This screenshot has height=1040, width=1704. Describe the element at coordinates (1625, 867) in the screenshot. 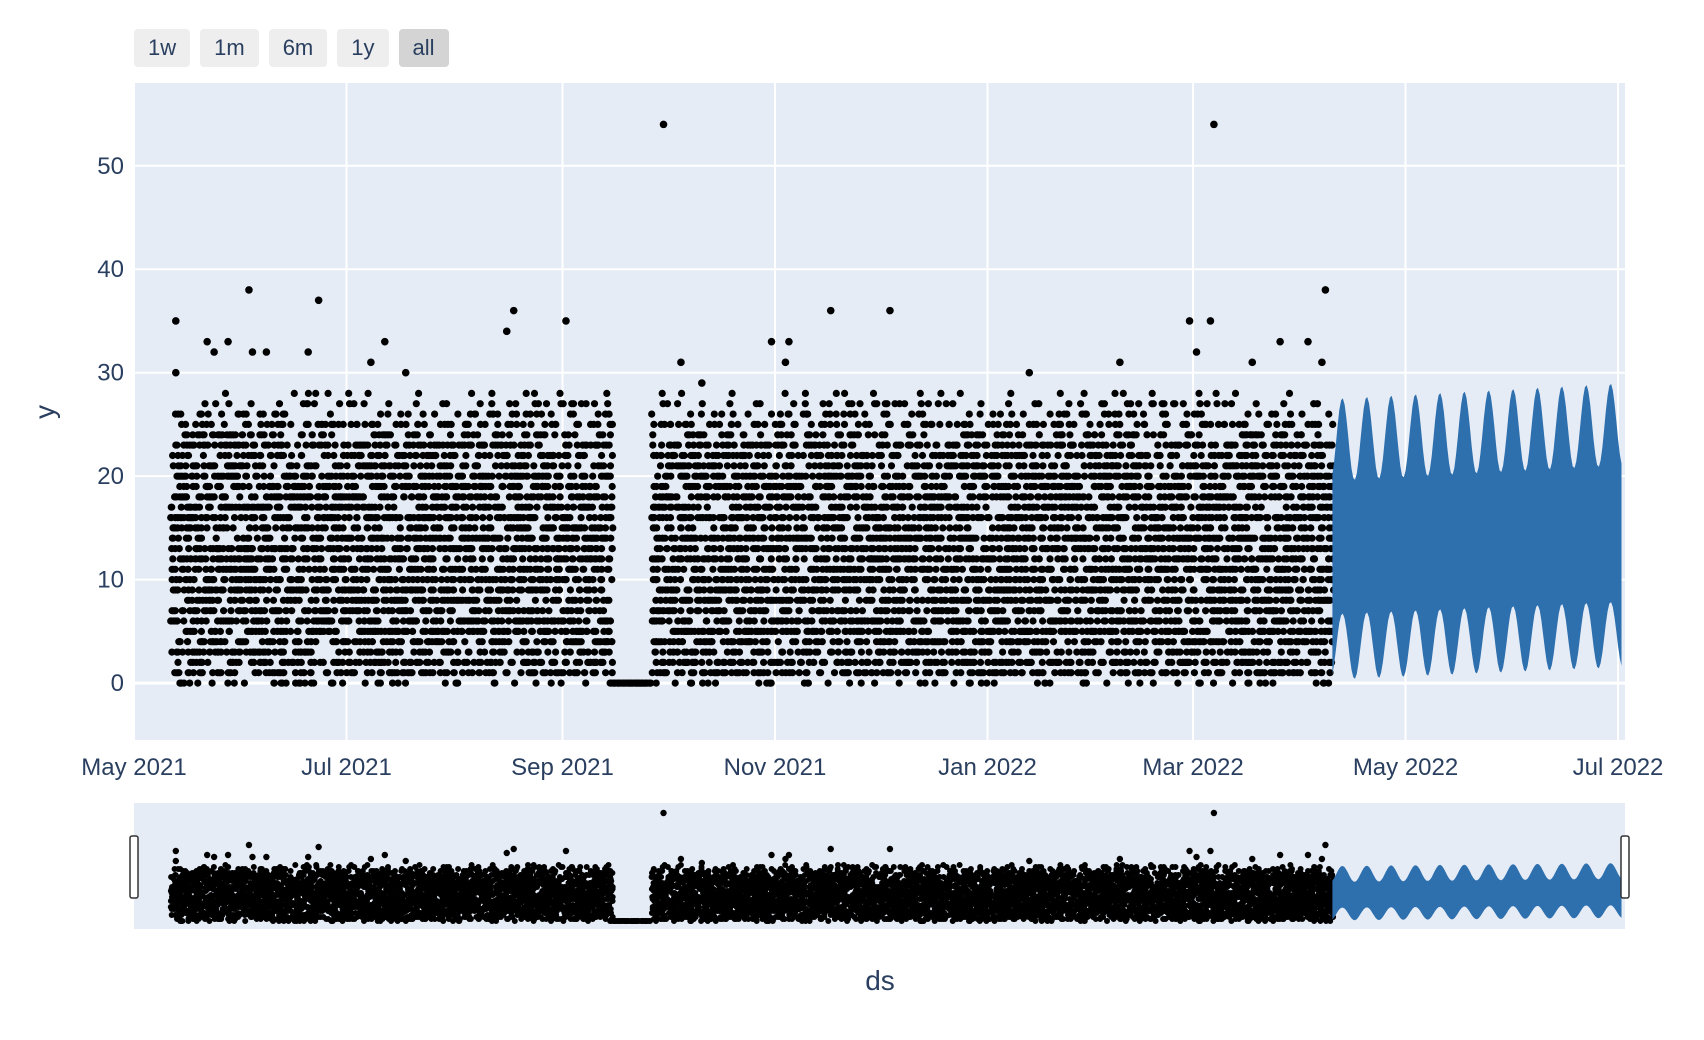

I see `range-slider-right-handle` at that location.